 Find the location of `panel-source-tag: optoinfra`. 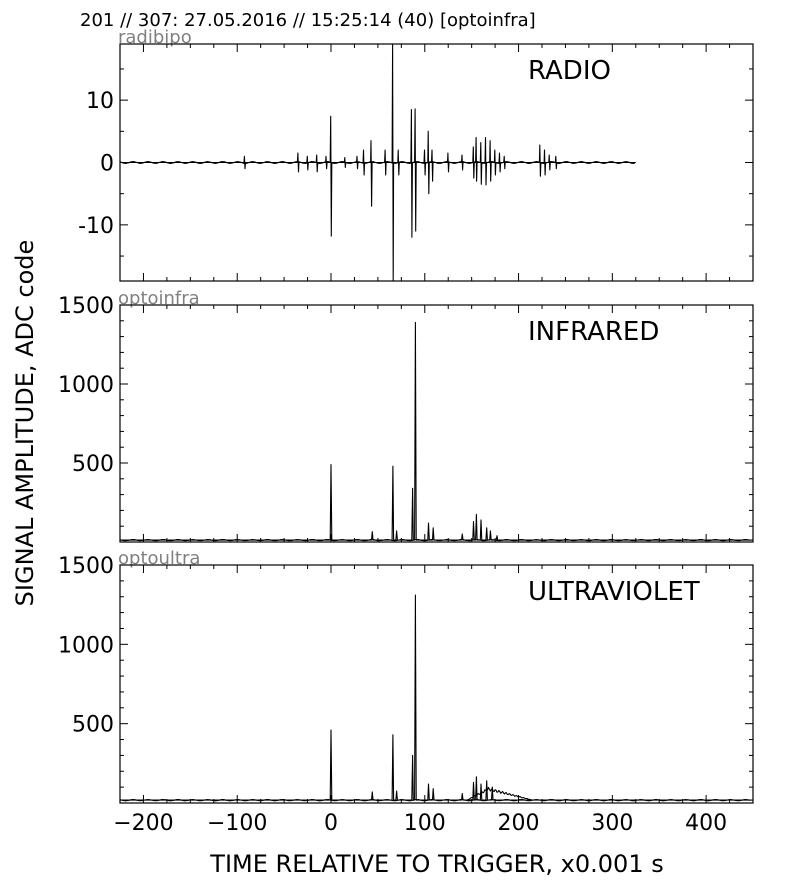

panel-source-tag: optoinfra is located at coordinates (159, 298).